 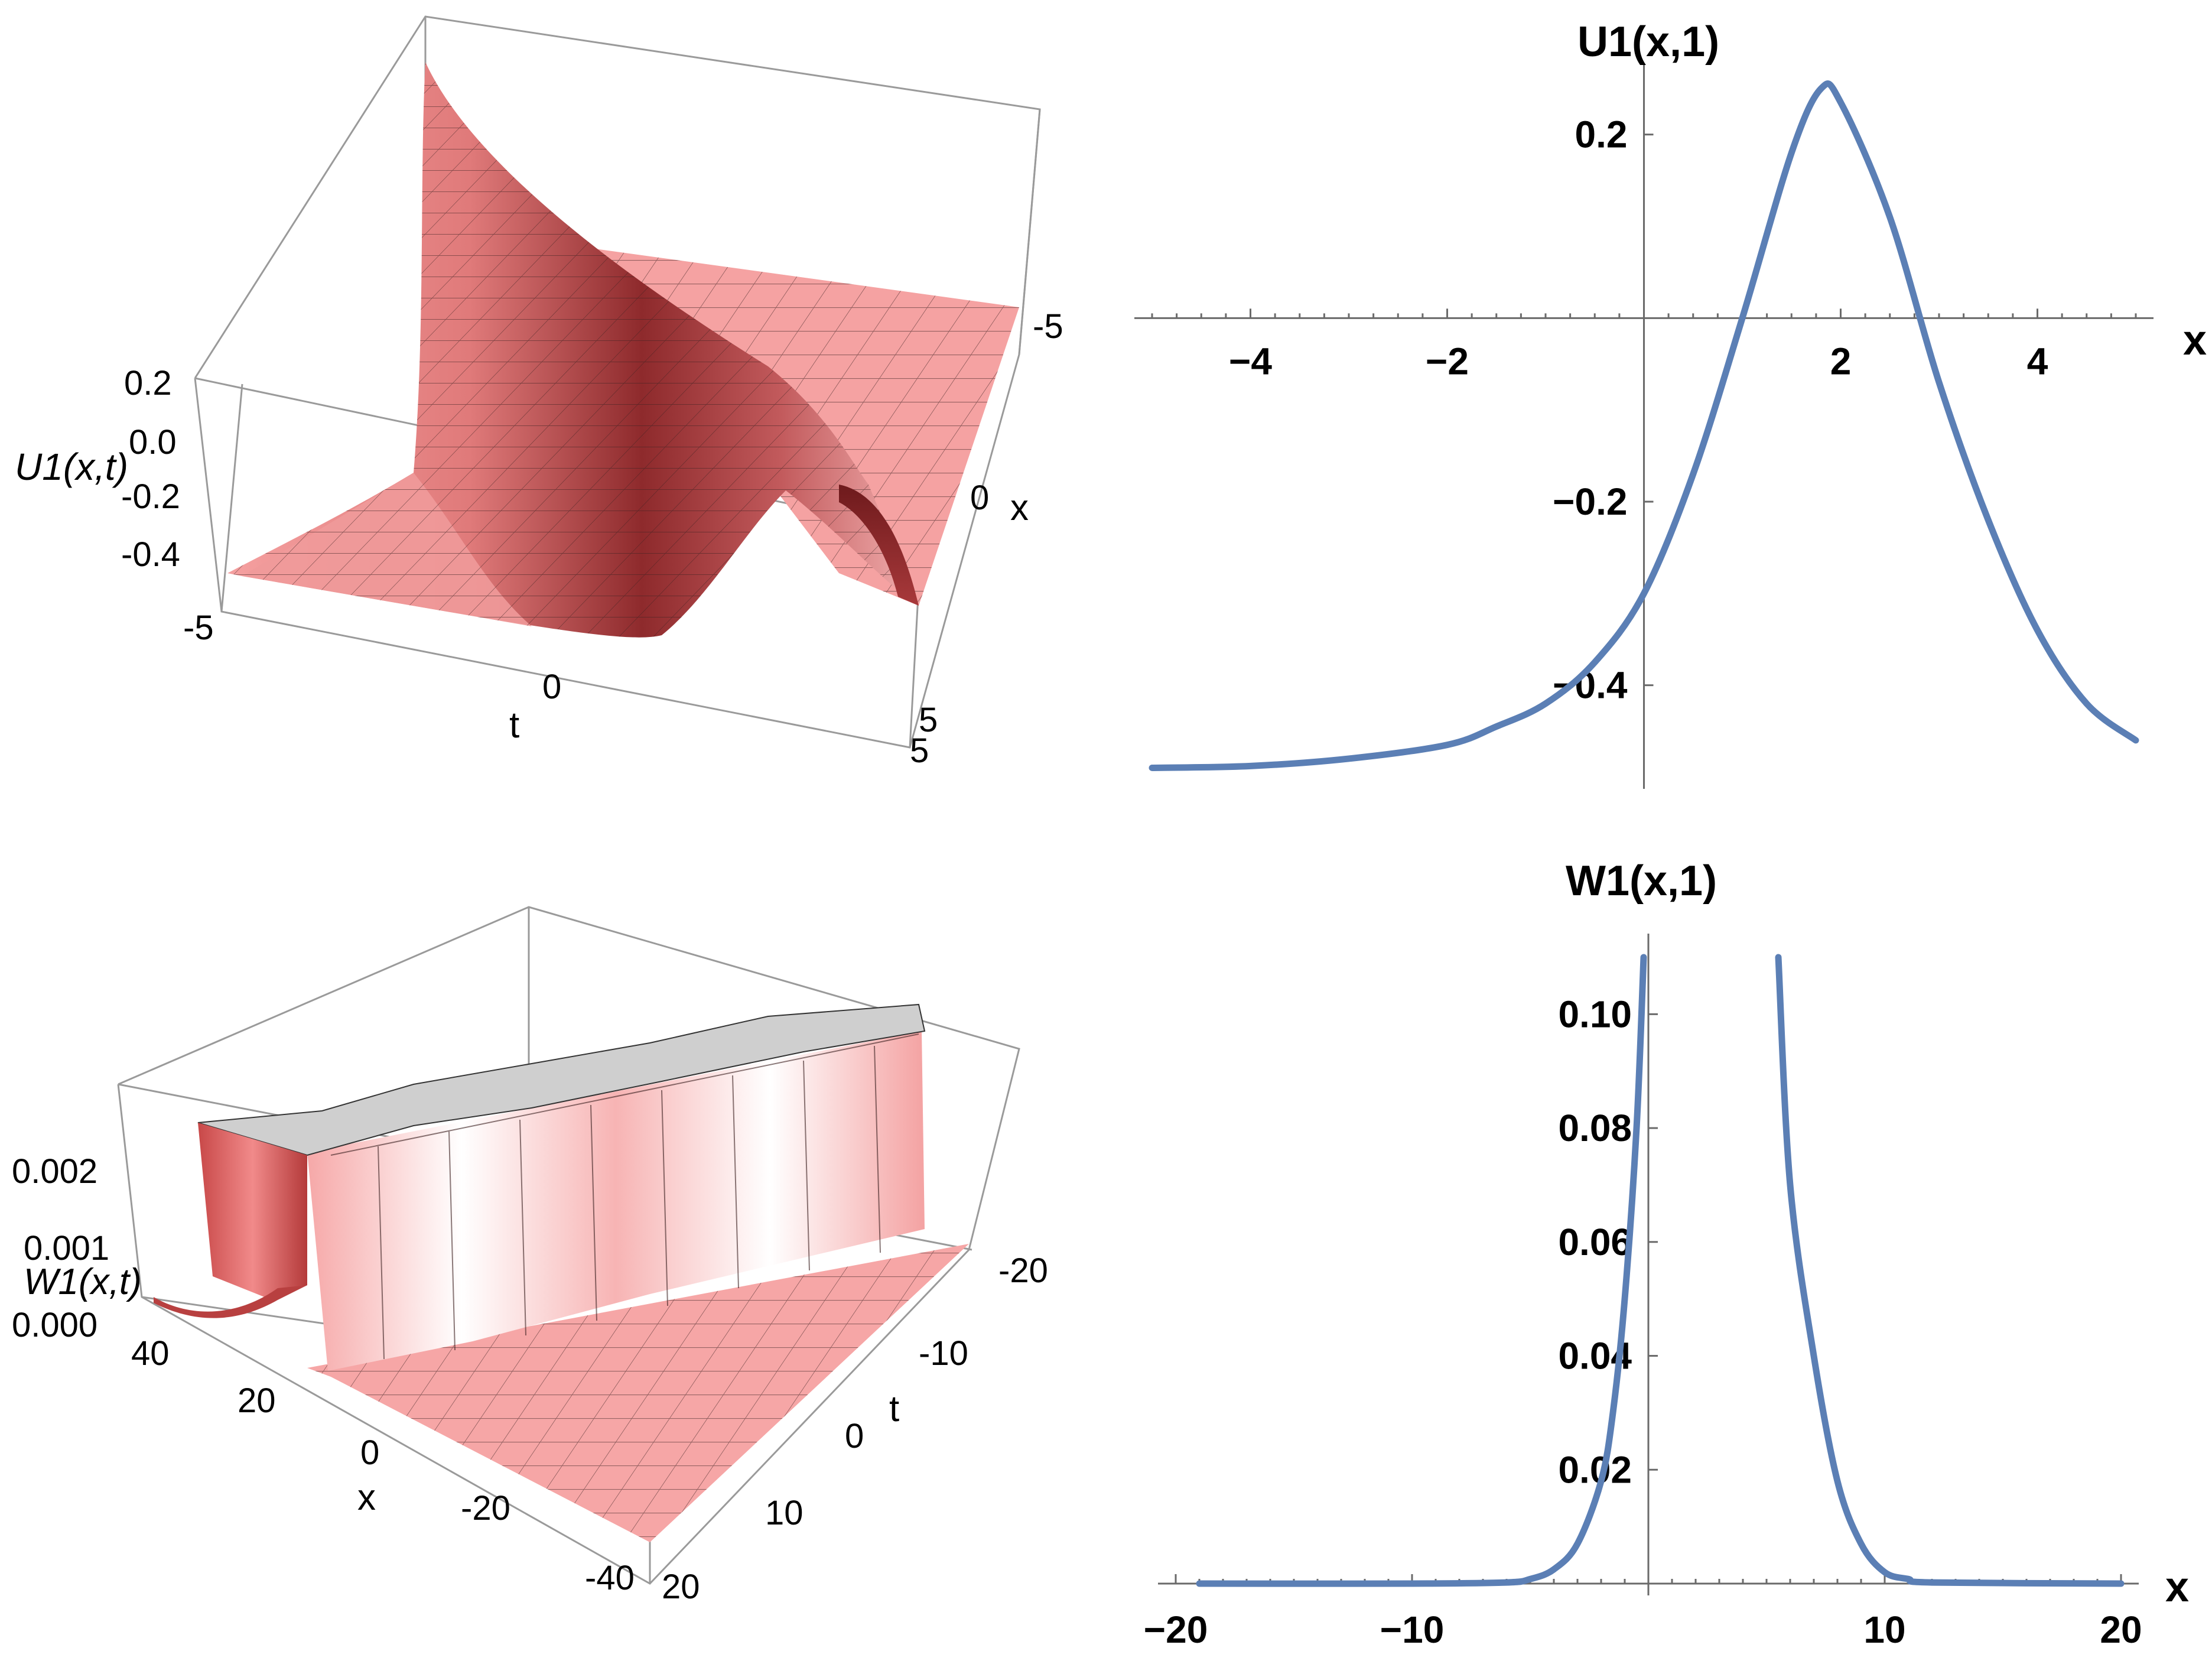 What do you see at coordinates (150, 1353) in the screenshot?
I see `w1-x-tick: 40` at bounding box center [150, 1353].